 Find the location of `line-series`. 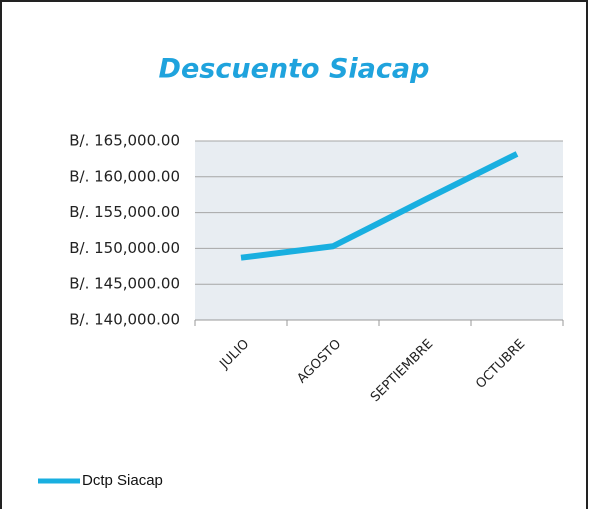

line-series is located at coordinates (379, 206).